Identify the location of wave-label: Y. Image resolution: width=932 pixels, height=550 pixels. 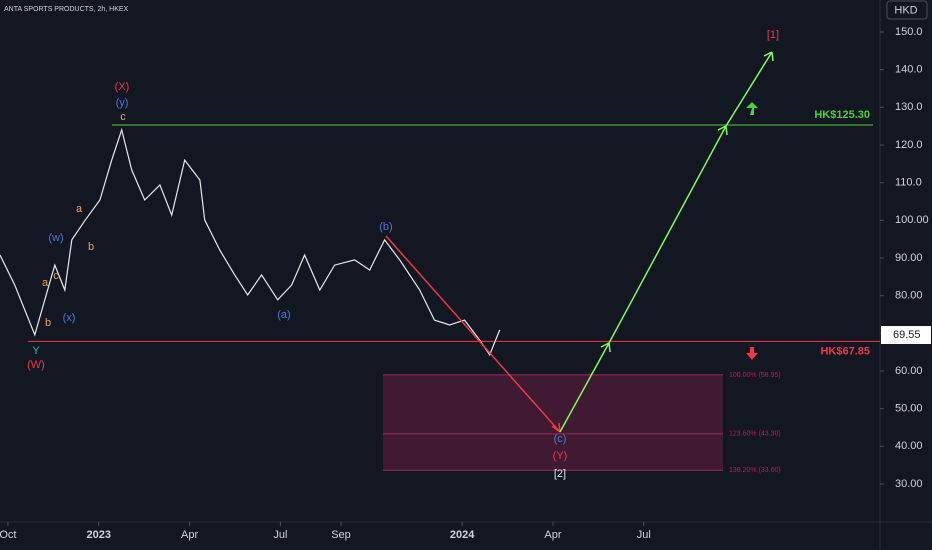
(36, 351).